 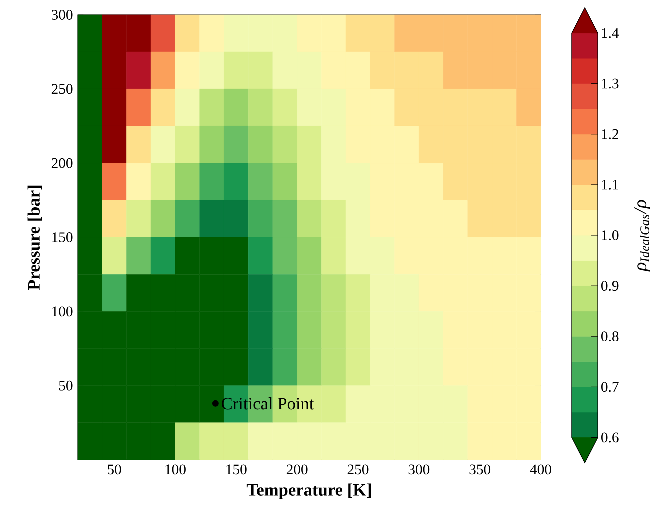 I want to click on y-tick-label: 250, so click(x=62, y=89).